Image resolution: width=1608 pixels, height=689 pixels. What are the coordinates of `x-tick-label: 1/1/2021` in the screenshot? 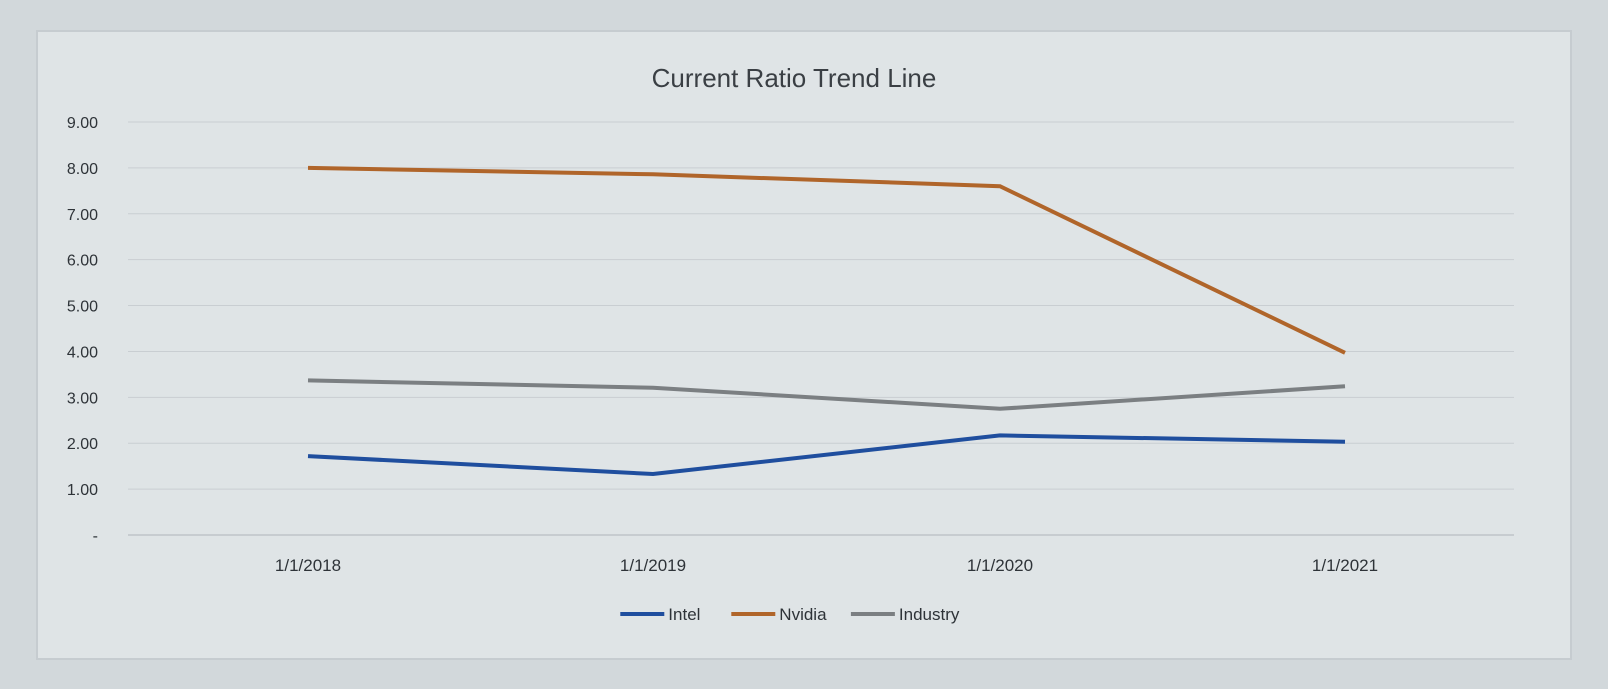 It's located at (1345, 565).